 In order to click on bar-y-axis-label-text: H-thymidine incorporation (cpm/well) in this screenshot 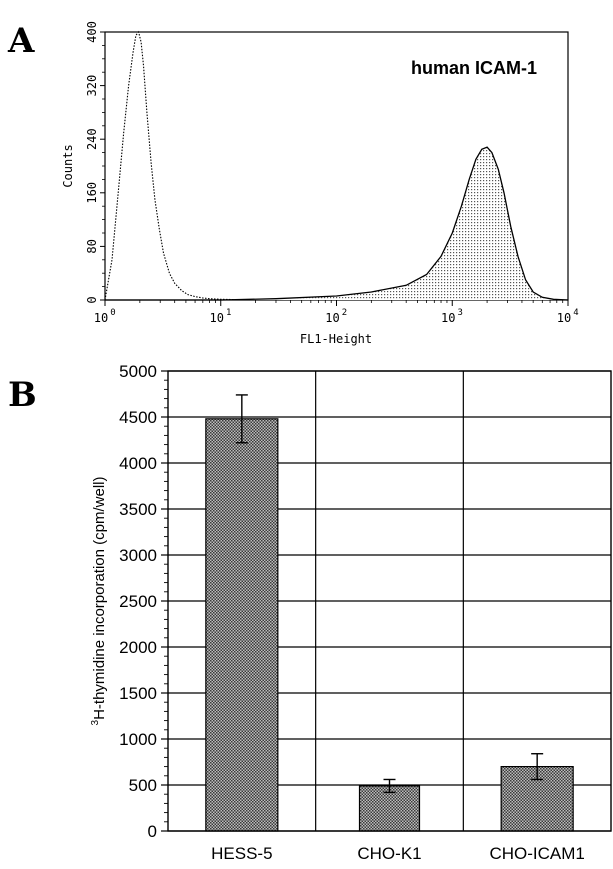, I will do `click(99, 598)`.